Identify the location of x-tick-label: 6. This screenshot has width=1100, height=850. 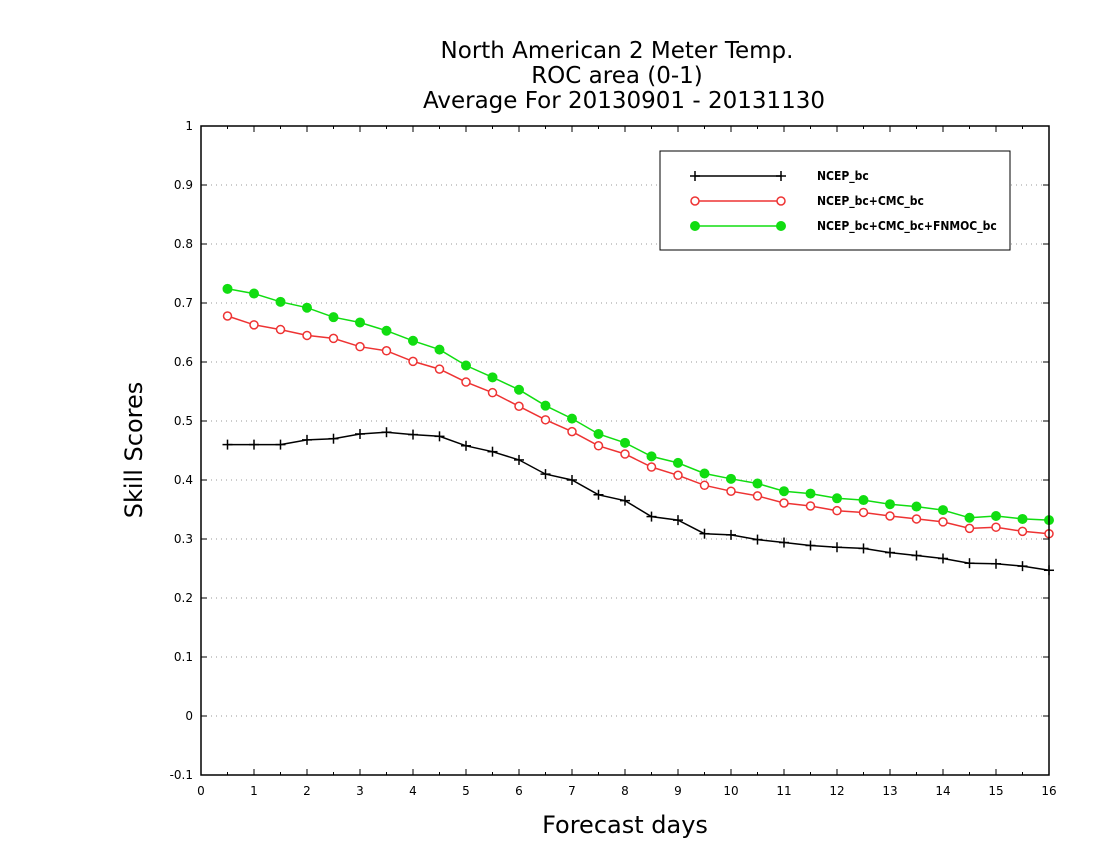
(519, 791).